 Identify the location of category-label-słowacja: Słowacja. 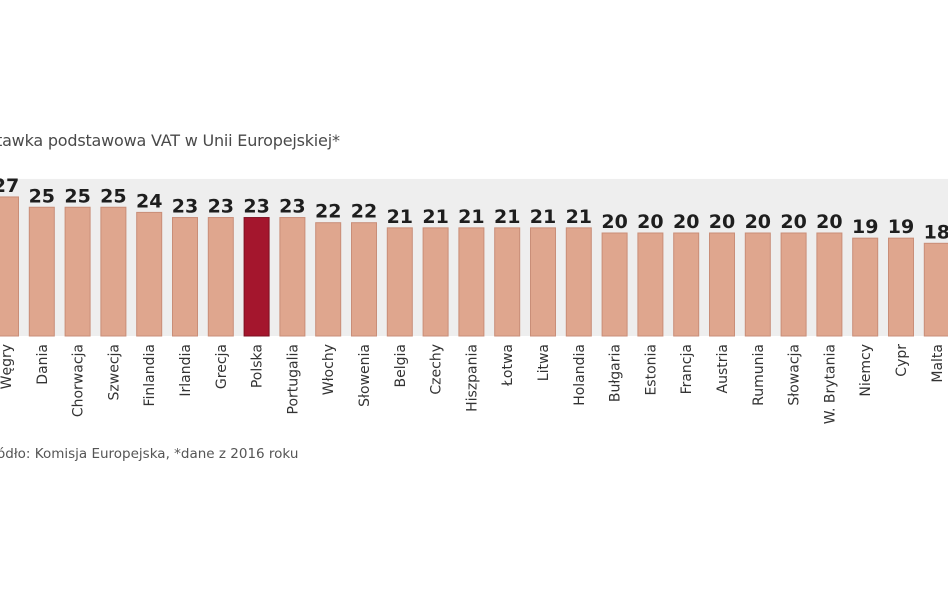
(795, 375).